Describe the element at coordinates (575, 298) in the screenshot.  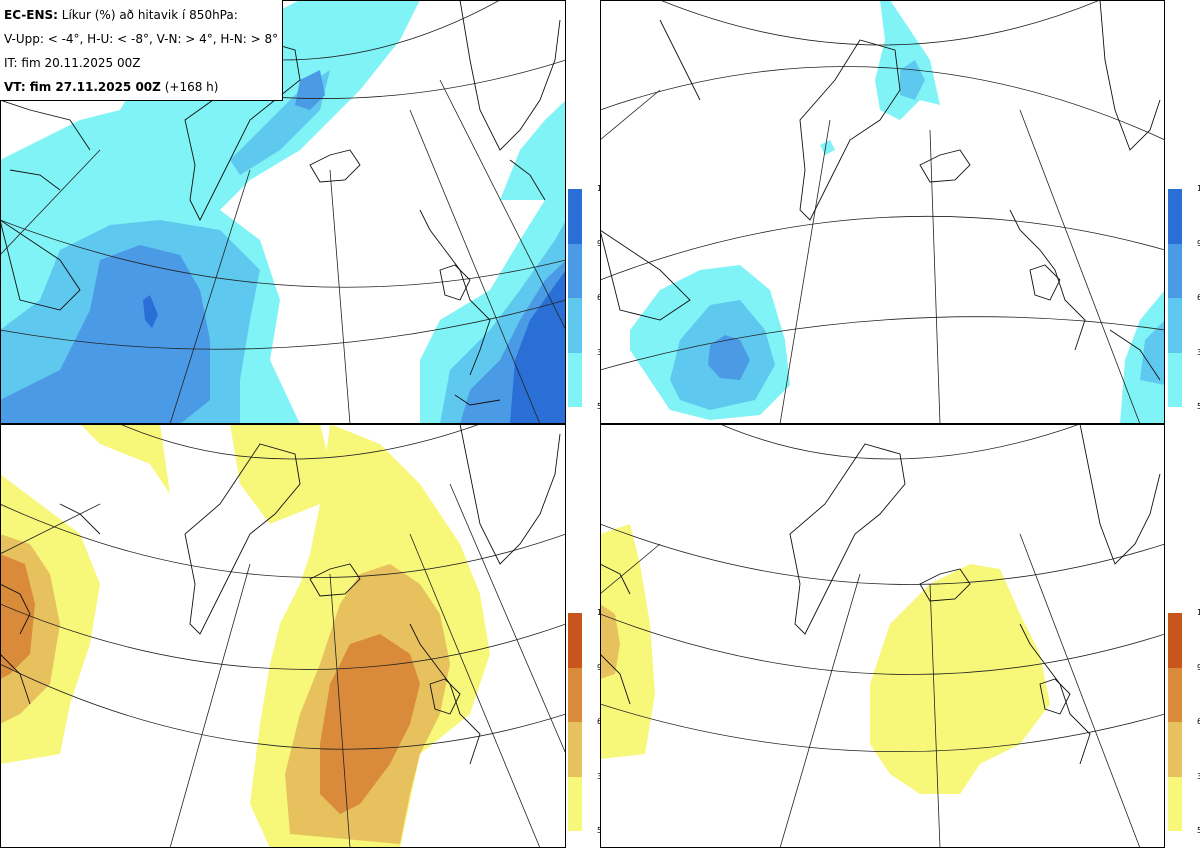
I see `colorbar-cold-left-bar` at that location.